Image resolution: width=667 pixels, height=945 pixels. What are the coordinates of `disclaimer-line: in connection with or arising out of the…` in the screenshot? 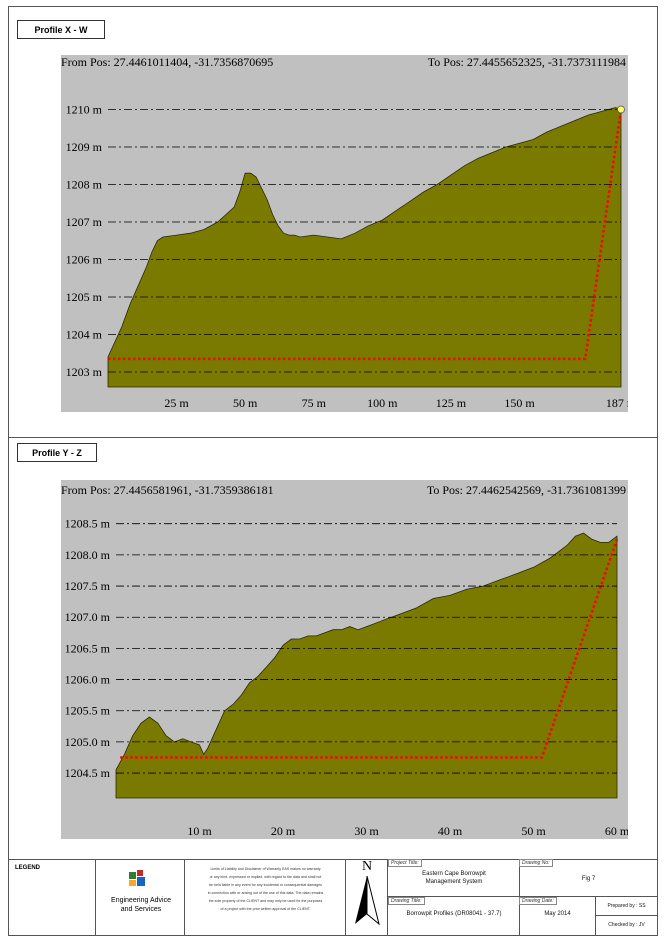 It's located at (265, 893).